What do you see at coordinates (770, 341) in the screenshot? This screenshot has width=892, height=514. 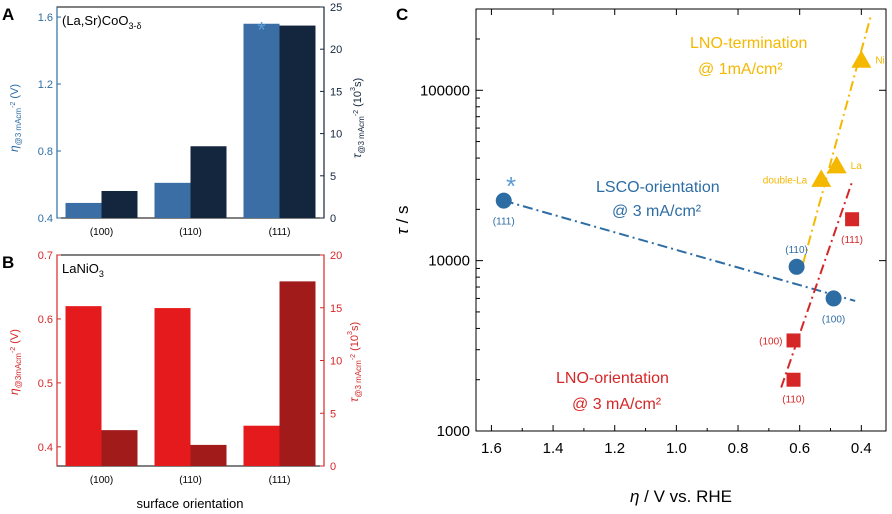 I see `label-lno-100: (100)` at bounding box center [770, 341].